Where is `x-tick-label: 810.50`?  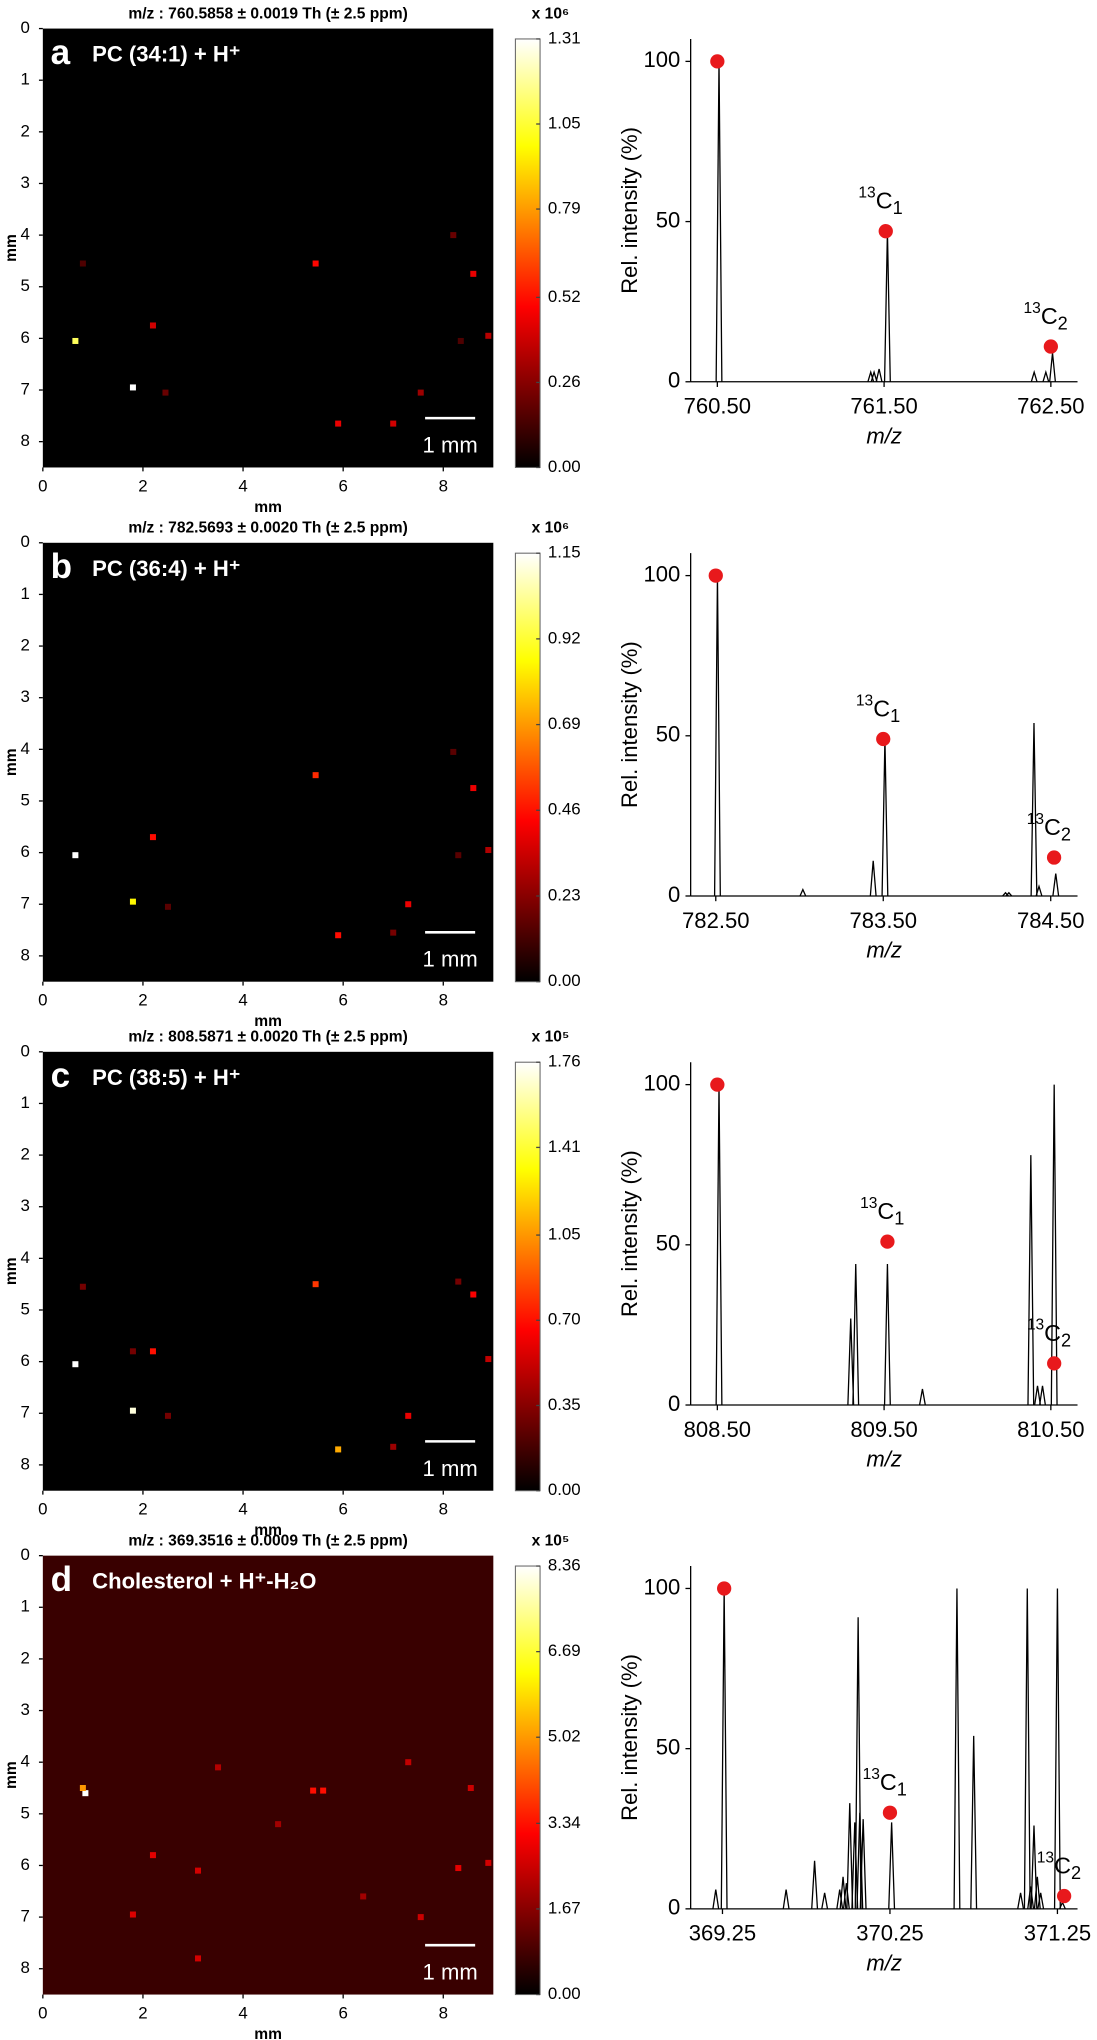 x-tick-label: 810.50 is located at coordinates (1050, 1429).